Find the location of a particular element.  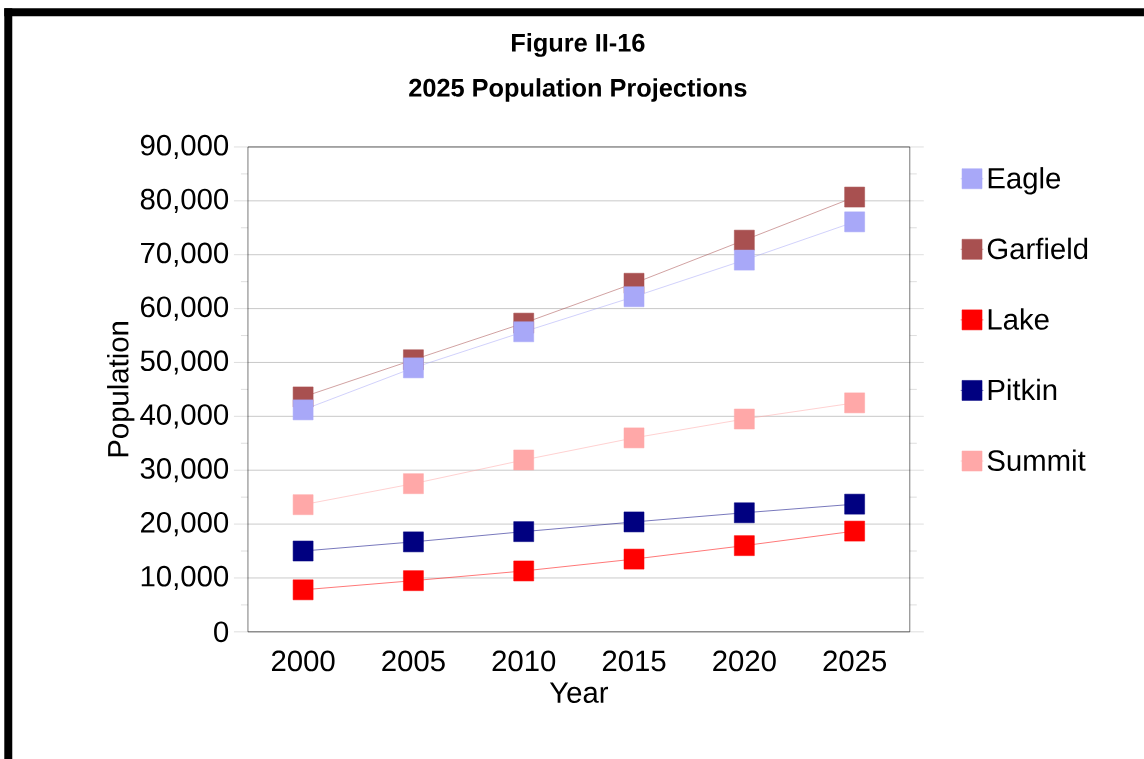

y-tick-label: 20,000 is located at coordinates (185, 524).